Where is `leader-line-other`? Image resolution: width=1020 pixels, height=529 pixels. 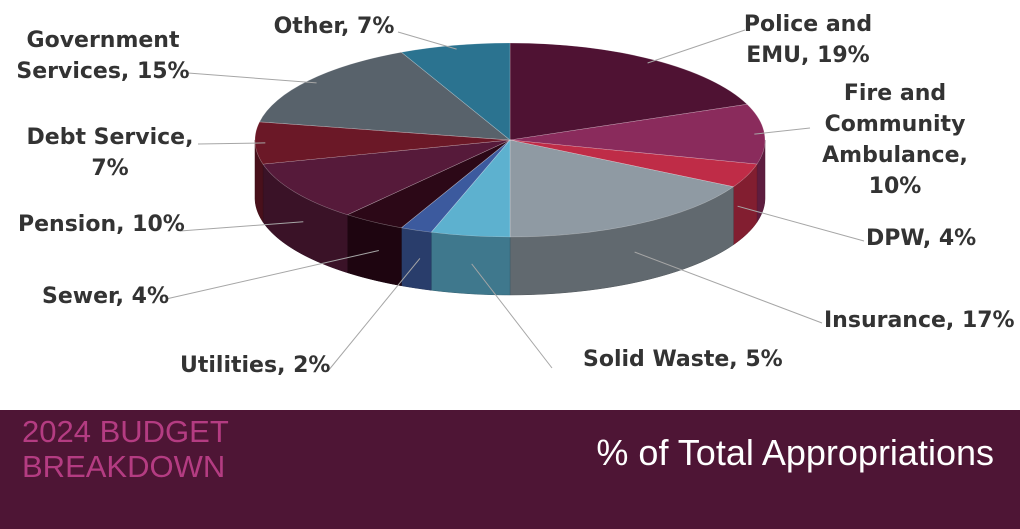
leader-line-other is located at coordinates (427, 40).